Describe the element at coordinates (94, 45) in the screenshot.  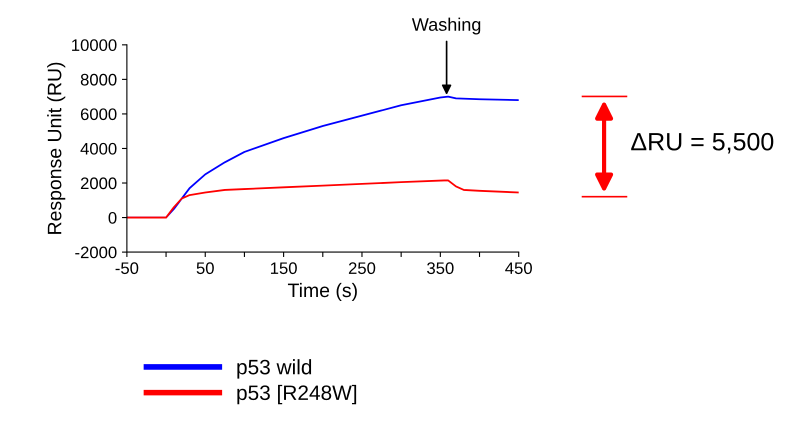
I see `y-tick-label: 10000` at that location.